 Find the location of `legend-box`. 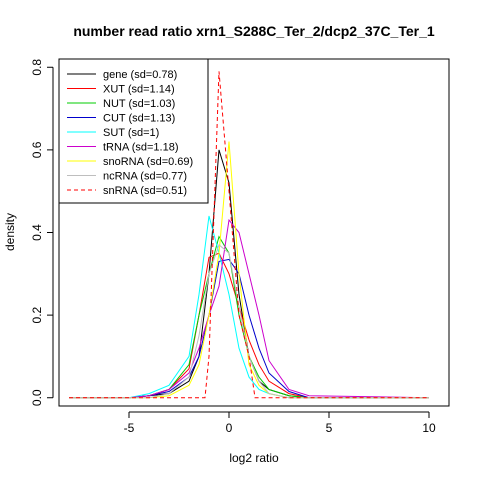

legend-box is located at coordinates (133, 131).